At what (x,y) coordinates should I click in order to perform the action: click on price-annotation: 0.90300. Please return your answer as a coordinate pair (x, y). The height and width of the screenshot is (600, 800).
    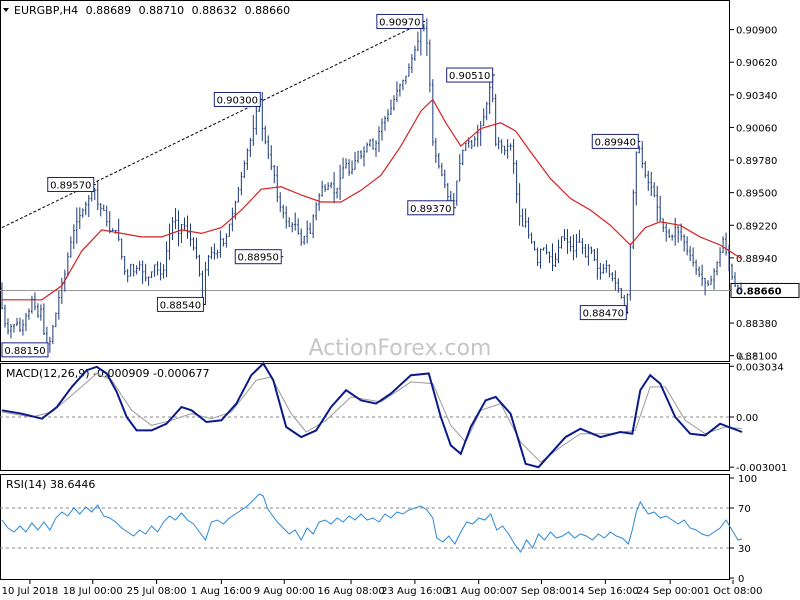
    Looking at the image, I should click on (238, 99).